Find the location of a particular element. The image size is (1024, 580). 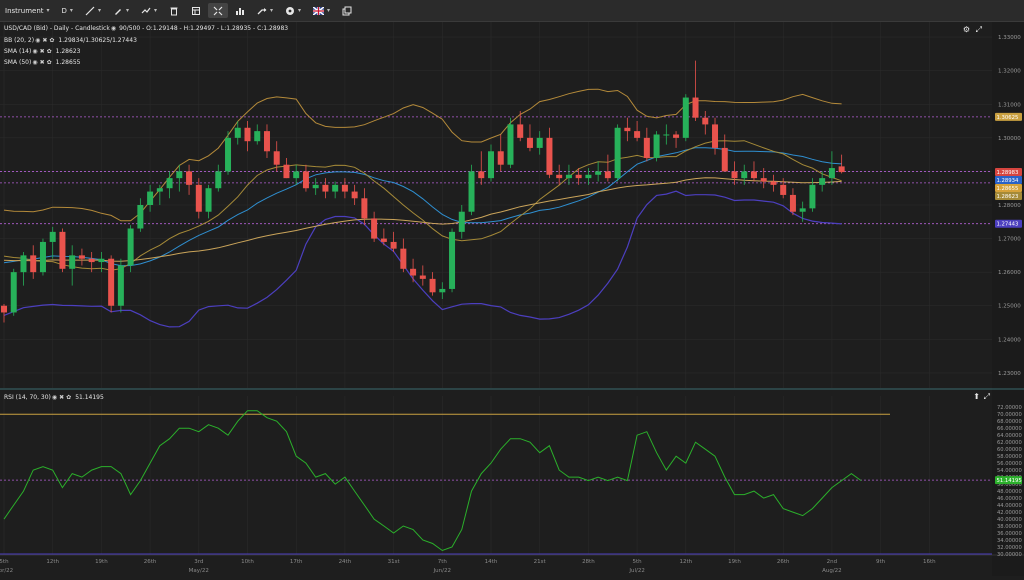

chart-type-button: ▾ is located at coordinates (265, 10).